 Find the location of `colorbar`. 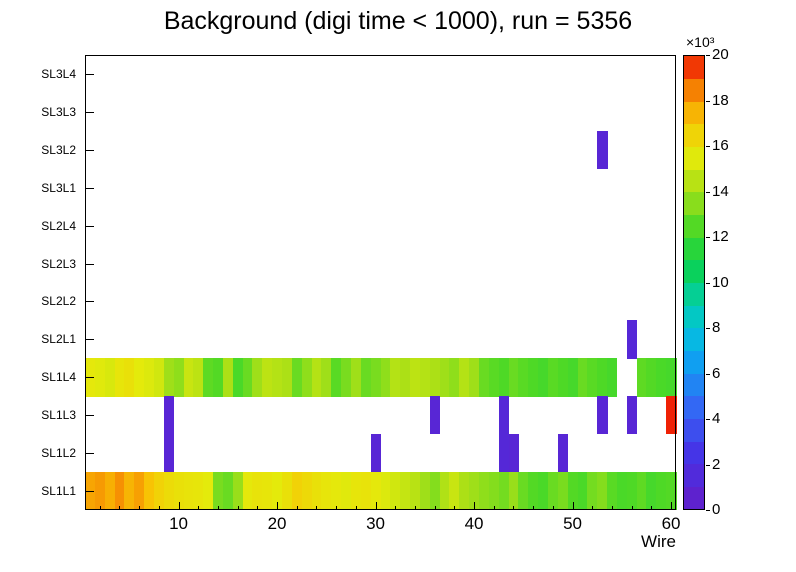

colorbar is located at coordinates (694, 282).